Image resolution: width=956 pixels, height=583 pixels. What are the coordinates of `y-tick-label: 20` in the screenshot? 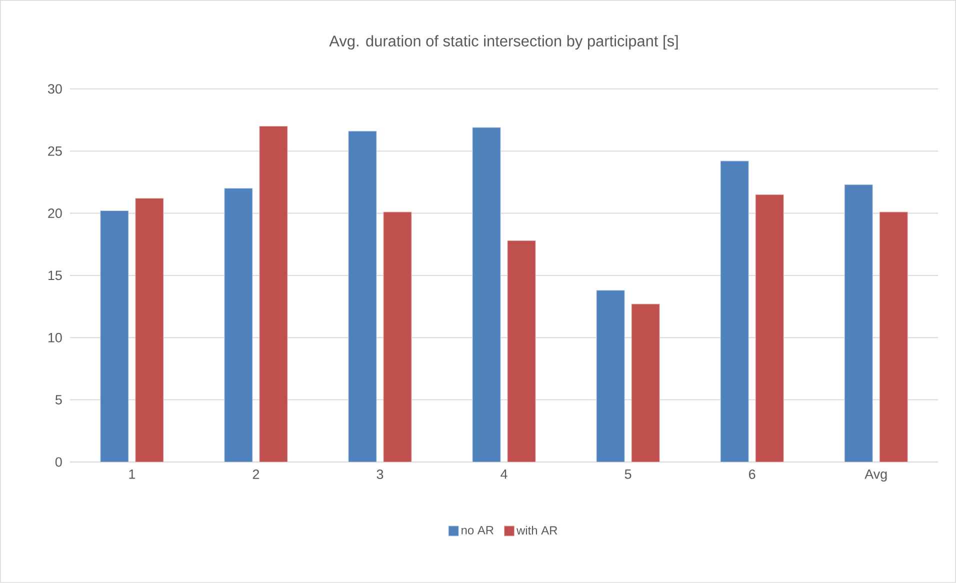 It's located at (55, 213).